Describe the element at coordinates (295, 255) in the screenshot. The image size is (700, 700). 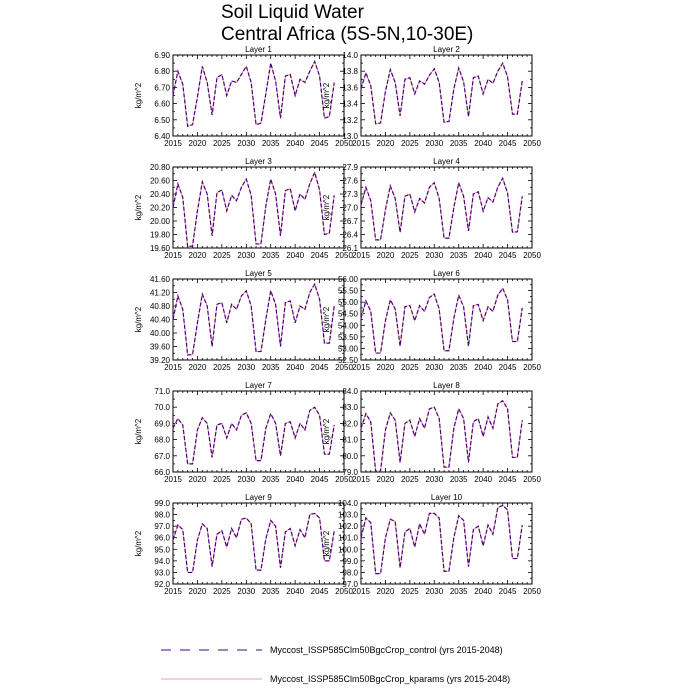
I see `panel-layer-3-xtick-label: 2040` at that location.